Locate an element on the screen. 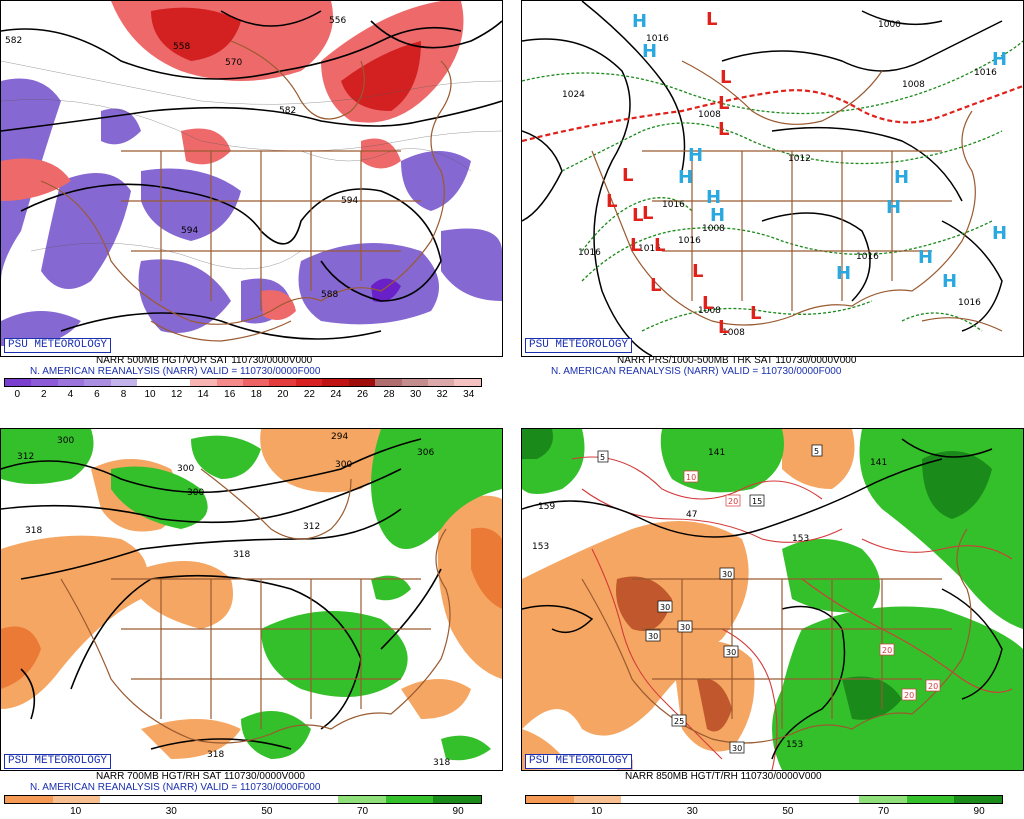 The height and width of the screenshot is (819, 1024). svg-text: 10 is located at coordinates (691, 477).